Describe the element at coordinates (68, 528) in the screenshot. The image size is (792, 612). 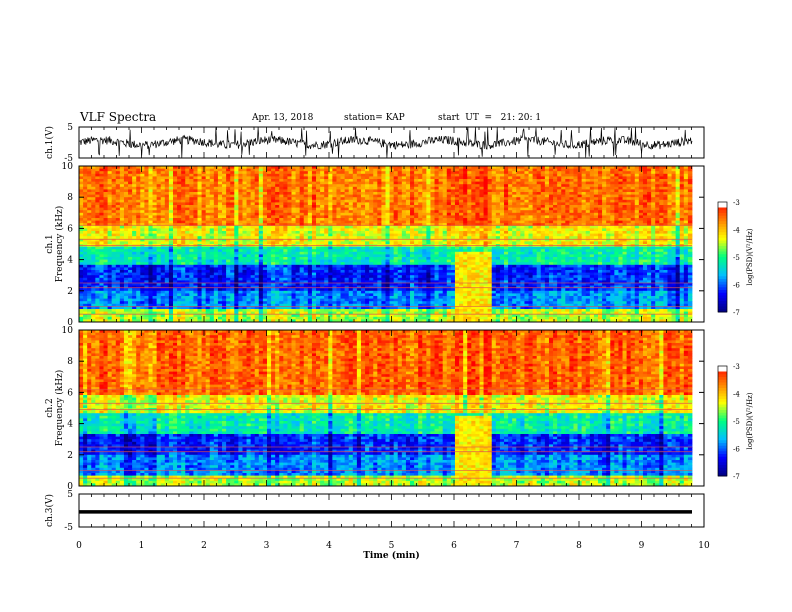
I see `y-tick-label: -5` at that location.